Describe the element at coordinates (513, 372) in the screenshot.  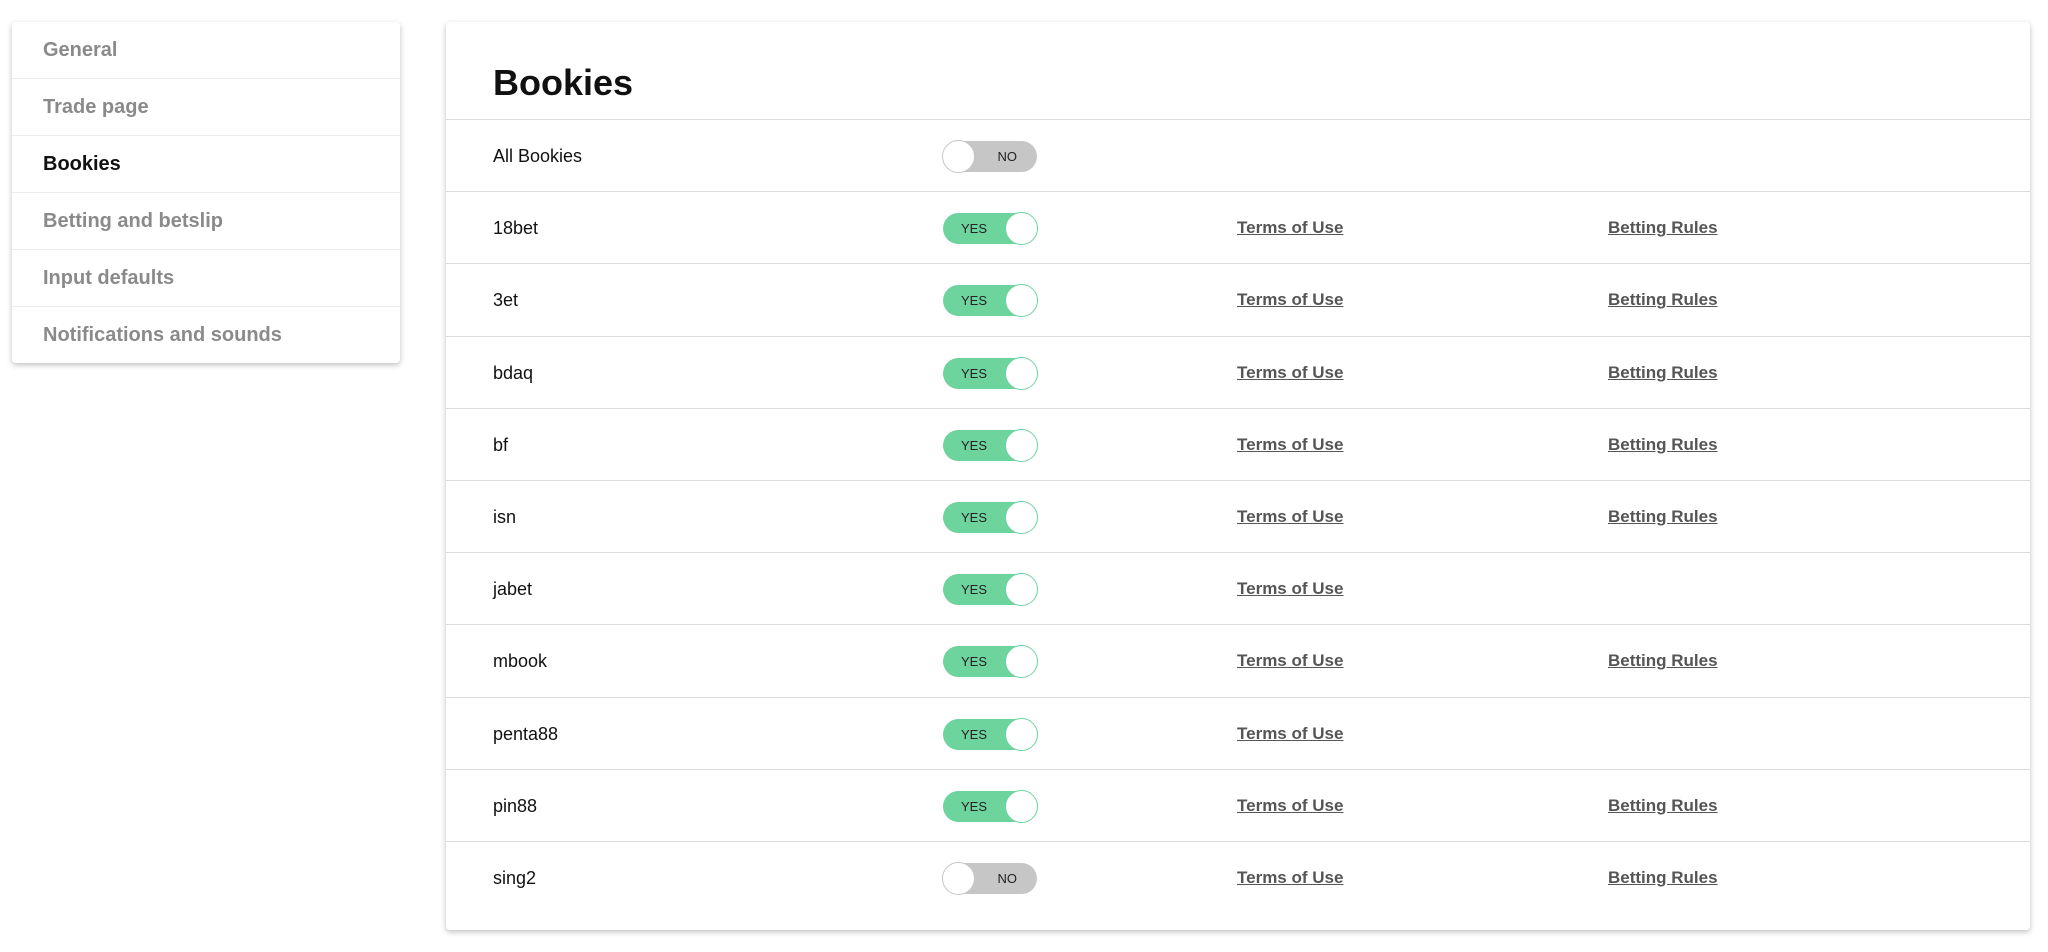
I see `bookie-name: bdaq` at that location.